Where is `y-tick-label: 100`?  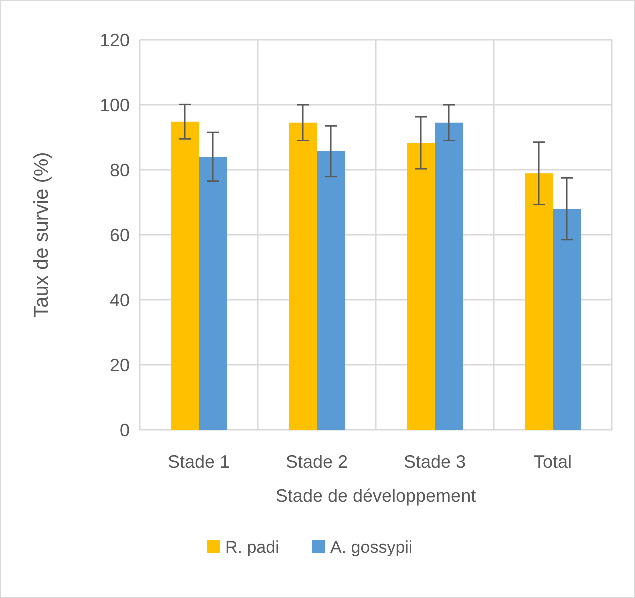
y-tick-label: 100 is located at coordinates (115, 105).